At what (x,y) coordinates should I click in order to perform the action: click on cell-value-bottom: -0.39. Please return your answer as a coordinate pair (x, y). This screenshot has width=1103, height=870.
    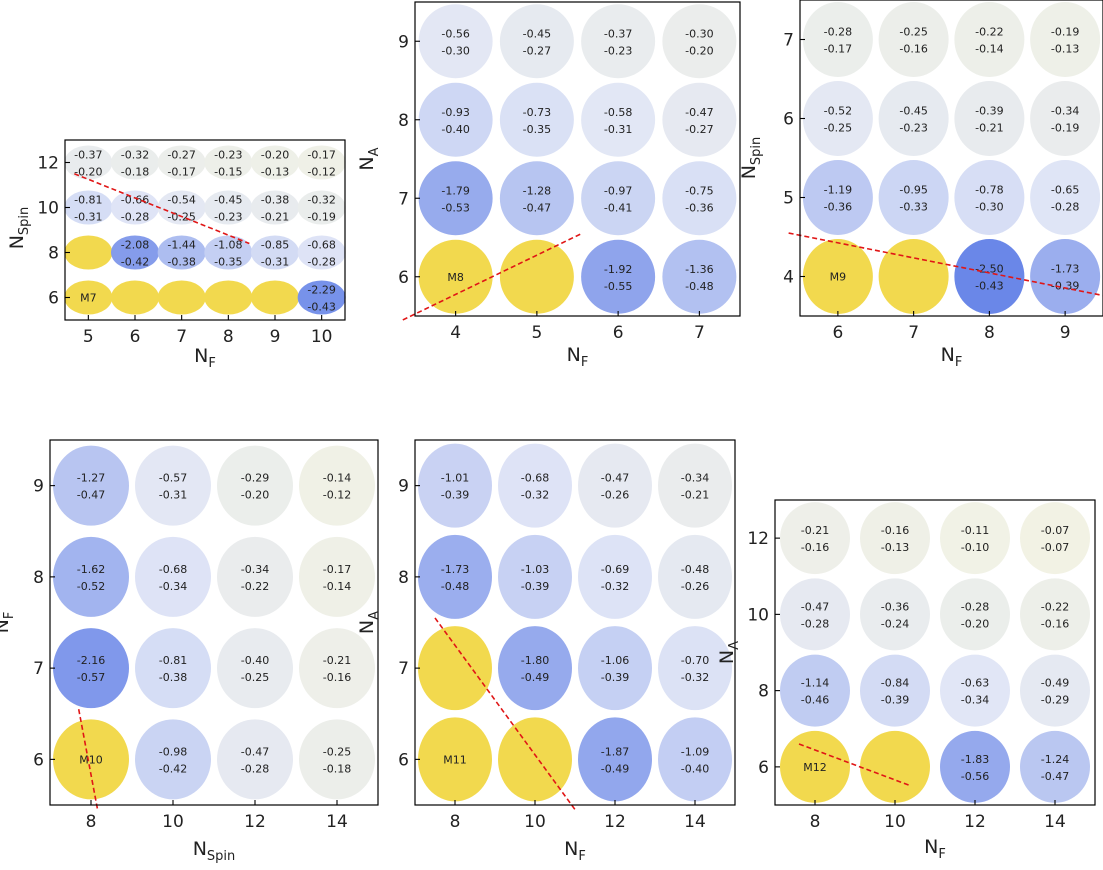
    Looking at the image, I should click on (535, 586).